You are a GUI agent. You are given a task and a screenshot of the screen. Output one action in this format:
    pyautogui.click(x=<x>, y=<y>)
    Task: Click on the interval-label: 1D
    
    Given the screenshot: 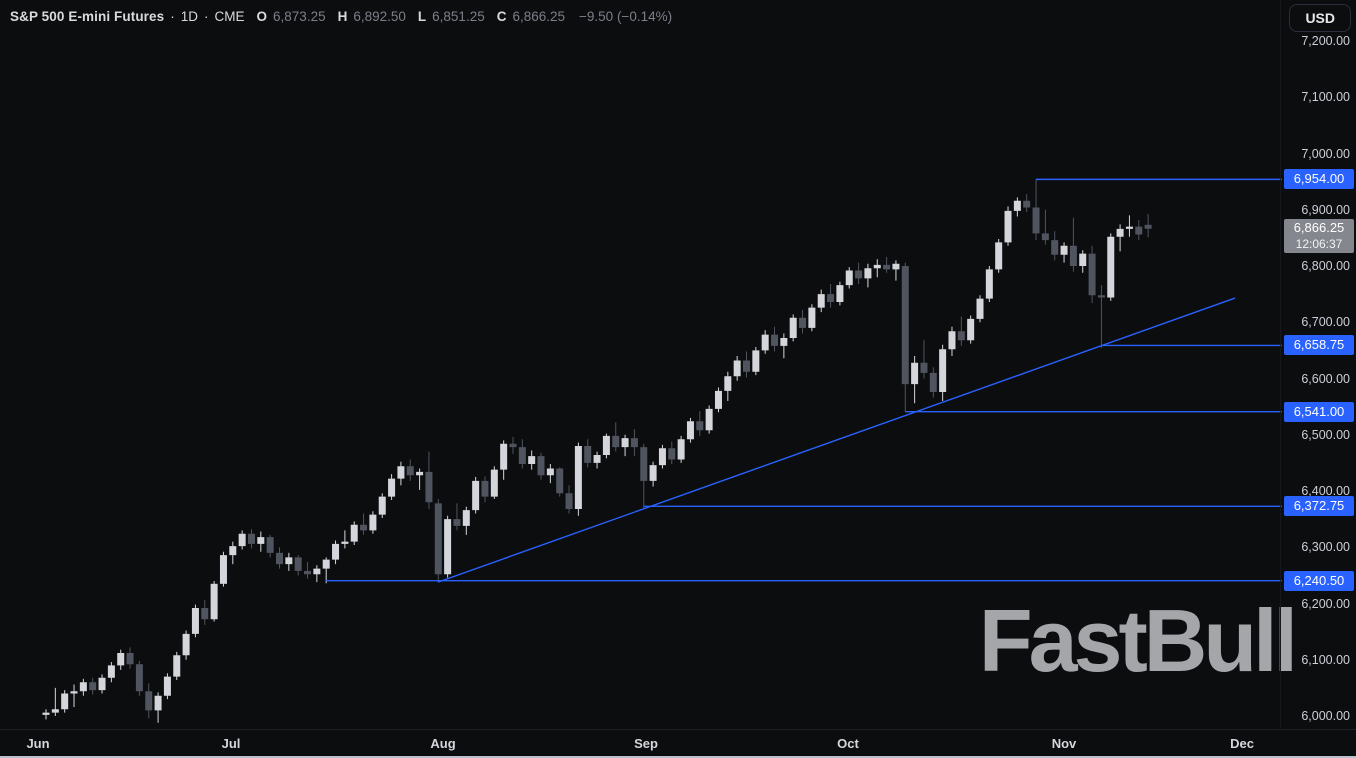 What is the action you would take?
    pyautogui.click(x=189, y=16)
    